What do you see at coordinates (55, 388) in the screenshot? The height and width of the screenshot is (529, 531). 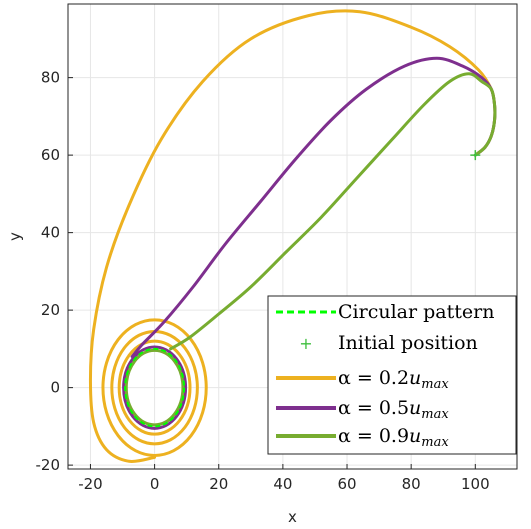 I see `y-tick-label: 0` at bounding box center [55, 388].